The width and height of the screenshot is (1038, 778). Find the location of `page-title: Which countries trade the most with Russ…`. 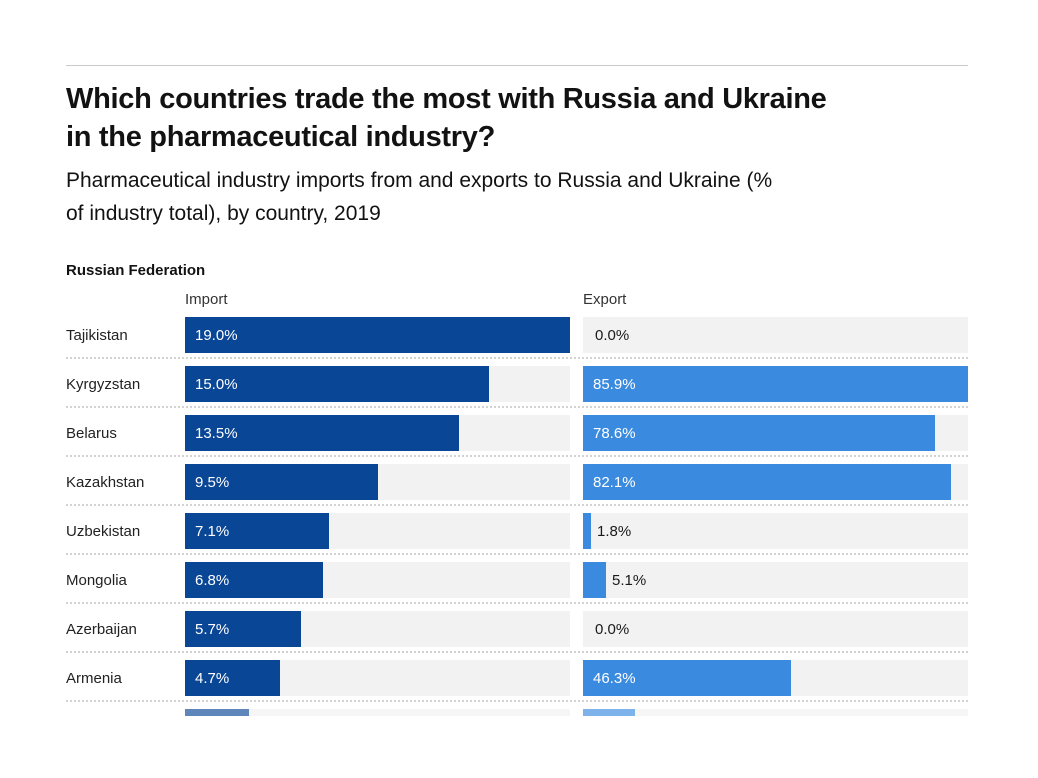

page-title: Which countries trade the most with Russ… is located at coordinates (517, 118).